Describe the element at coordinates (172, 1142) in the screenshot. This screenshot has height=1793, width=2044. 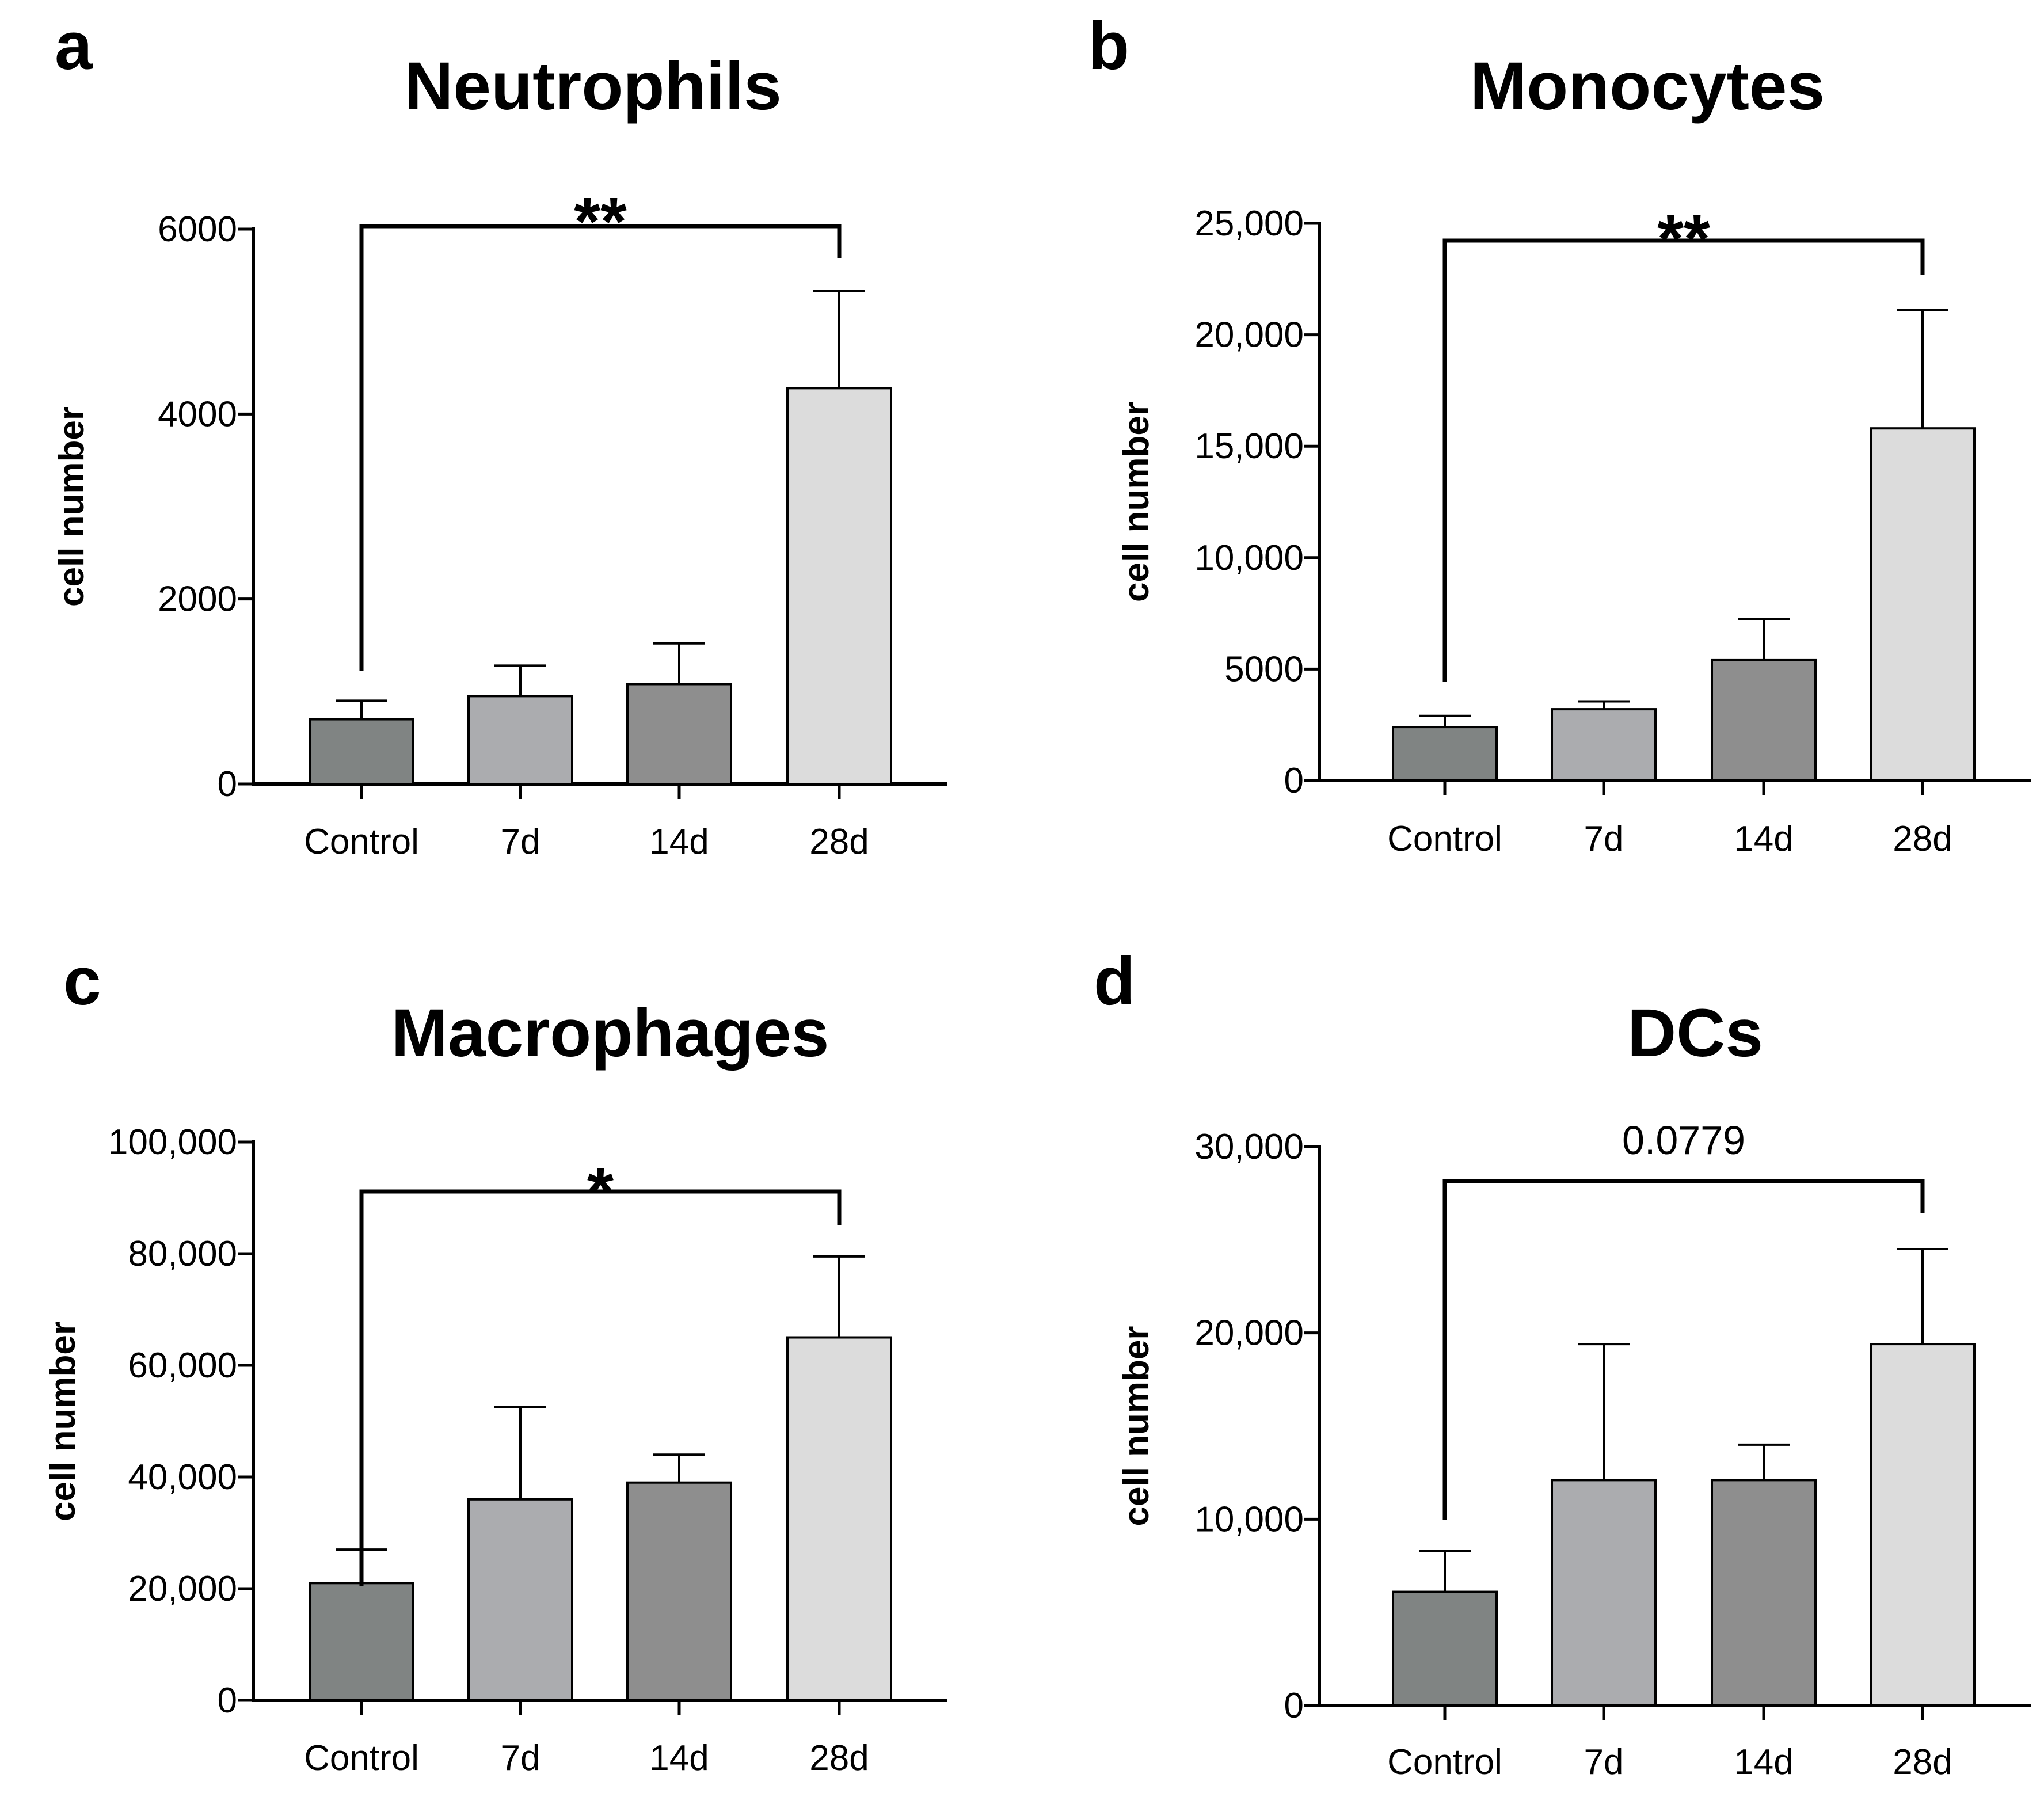
I see `y-tick-label: 100,000` at that location.